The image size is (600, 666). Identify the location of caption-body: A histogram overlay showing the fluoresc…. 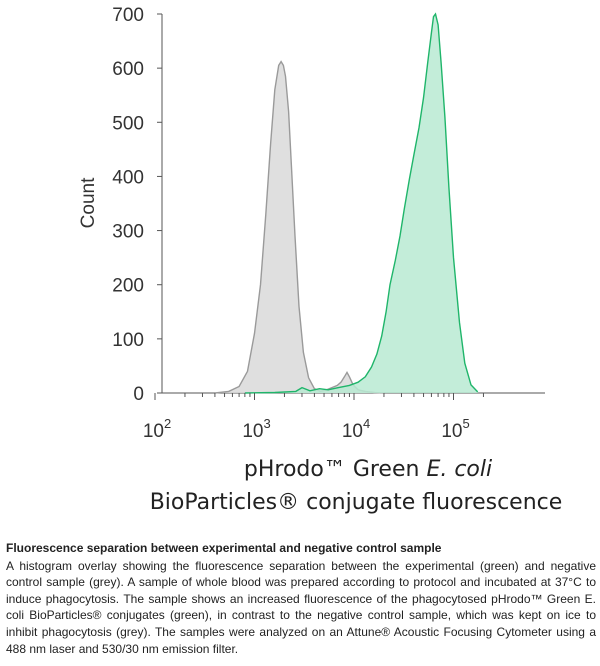
(301, 607).